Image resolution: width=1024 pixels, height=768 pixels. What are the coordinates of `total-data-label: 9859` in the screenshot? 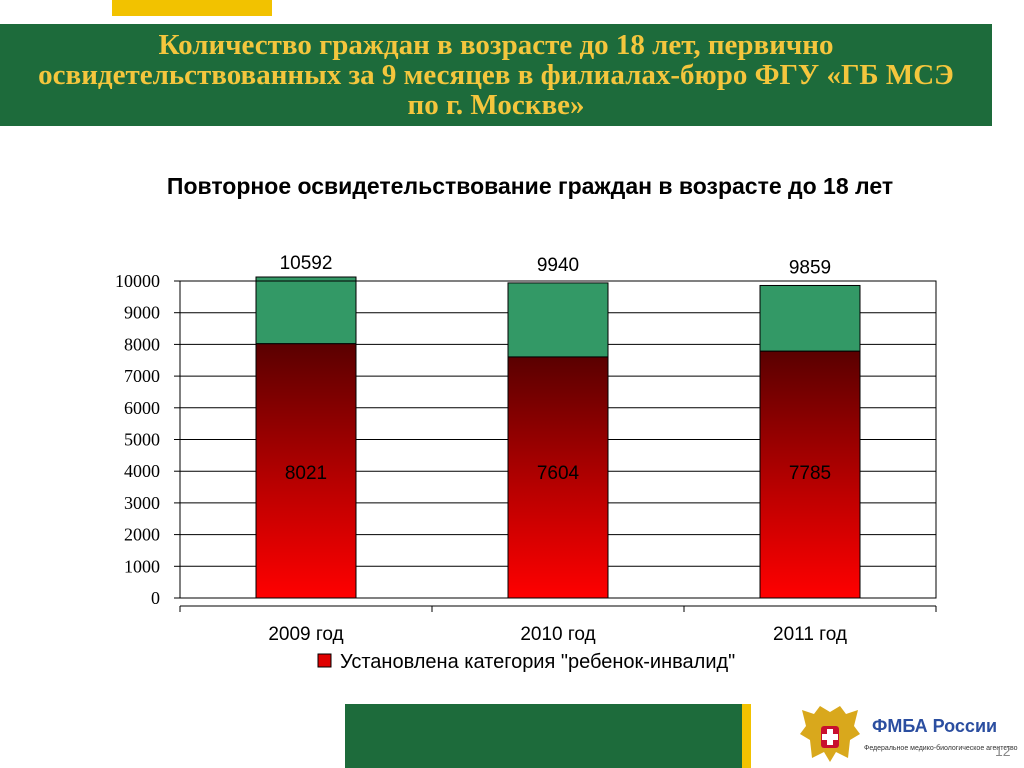 It's located at (810, 267).